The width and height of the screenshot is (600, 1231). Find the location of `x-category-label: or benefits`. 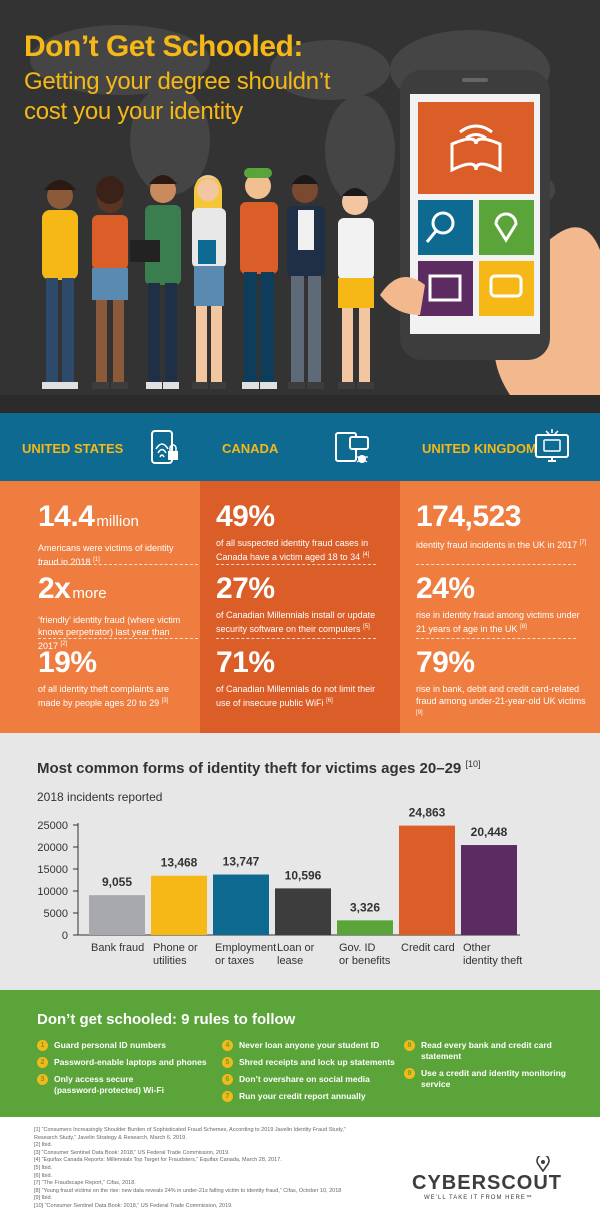

x-category-label: or benefits is located at coordinates (365, 961).